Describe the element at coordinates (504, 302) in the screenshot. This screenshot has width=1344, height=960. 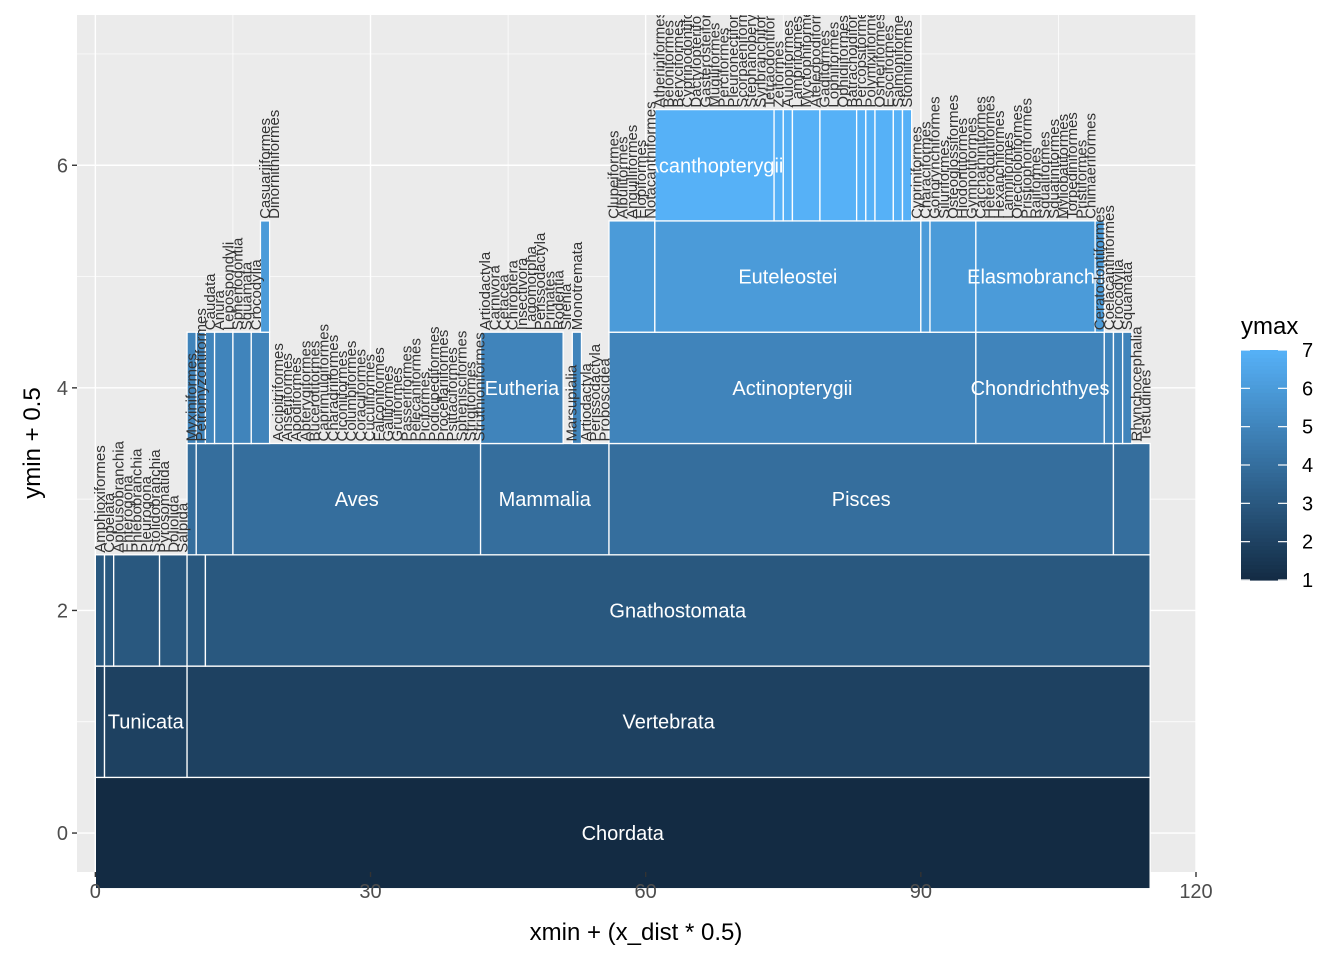
I see `leaf-label: Cetacea` at that location.